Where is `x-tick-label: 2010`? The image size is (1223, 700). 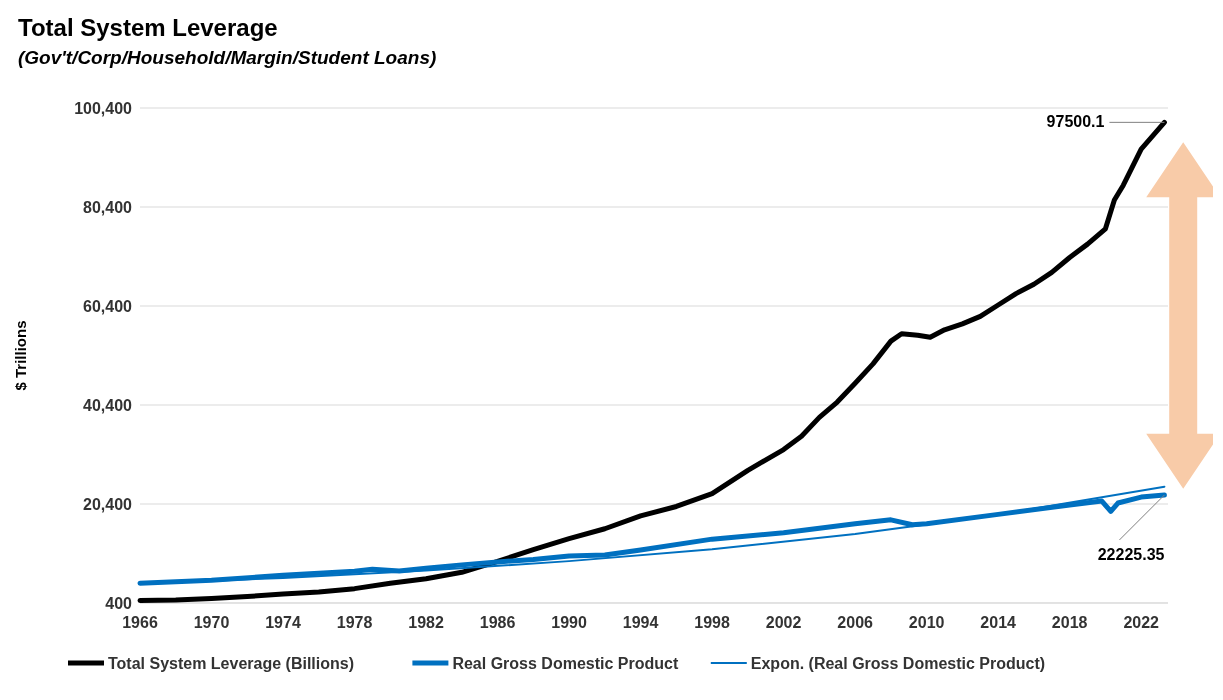 x-tick-label: 2010 is located at coordinates (926, 622).